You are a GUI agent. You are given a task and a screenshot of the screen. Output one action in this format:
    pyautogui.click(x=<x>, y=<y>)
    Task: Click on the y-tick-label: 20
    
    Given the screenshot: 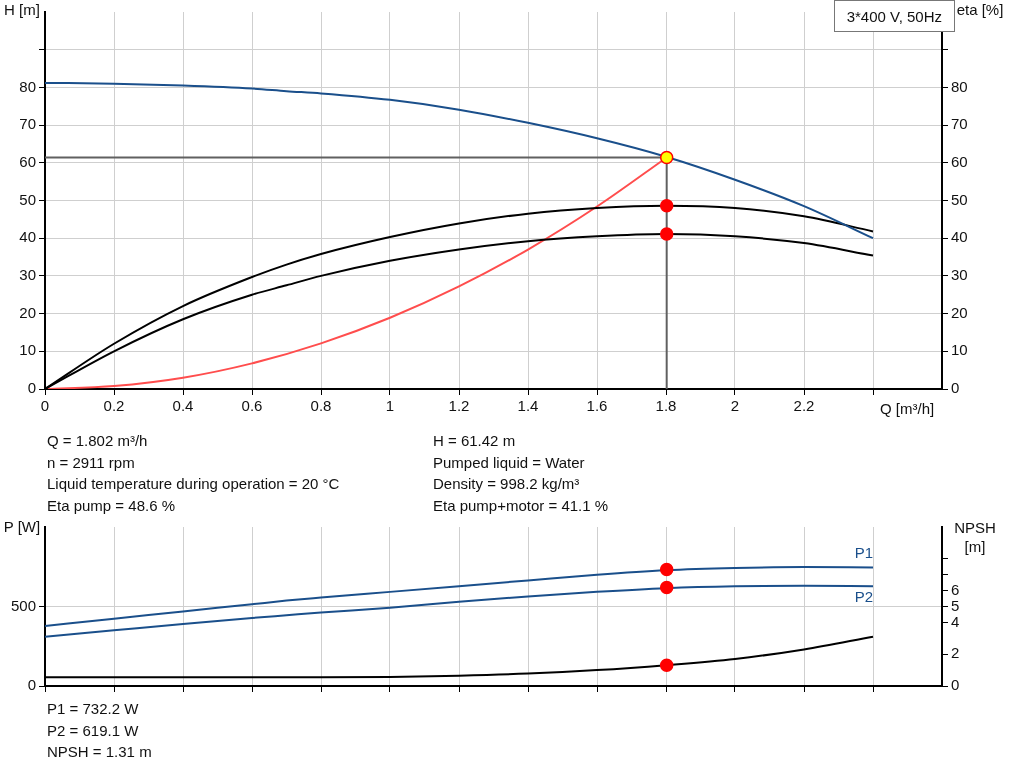 What is the action you would take?
    pyautogui.click(x=27, y=312)
    